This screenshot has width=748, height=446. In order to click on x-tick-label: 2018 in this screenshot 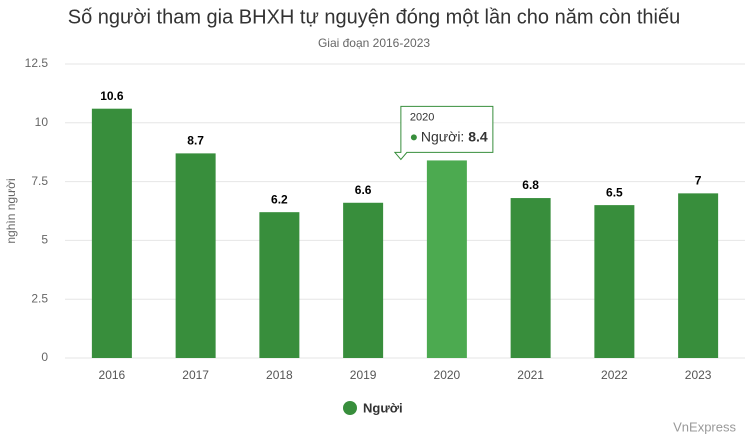, I will do `click(279, 375)`.